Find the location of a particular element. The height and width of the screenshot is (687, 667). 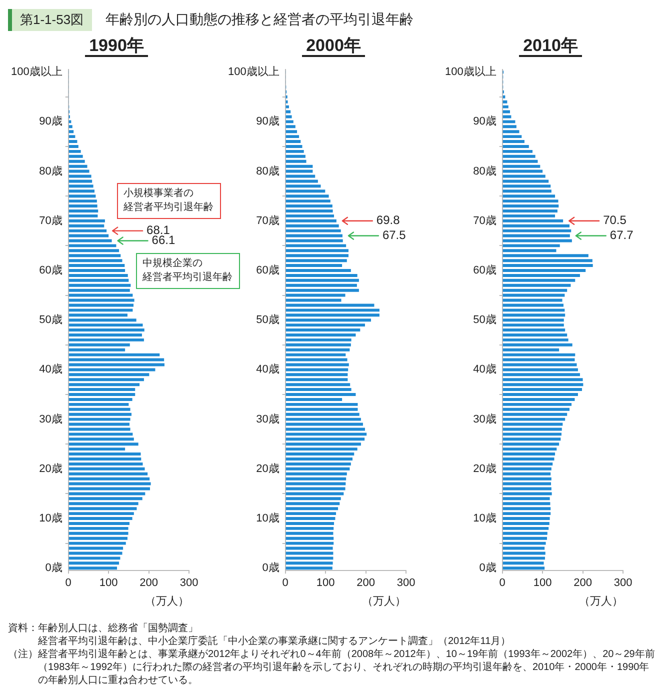

y-tick-label: 70歳 is located at coordinates (268, 220).